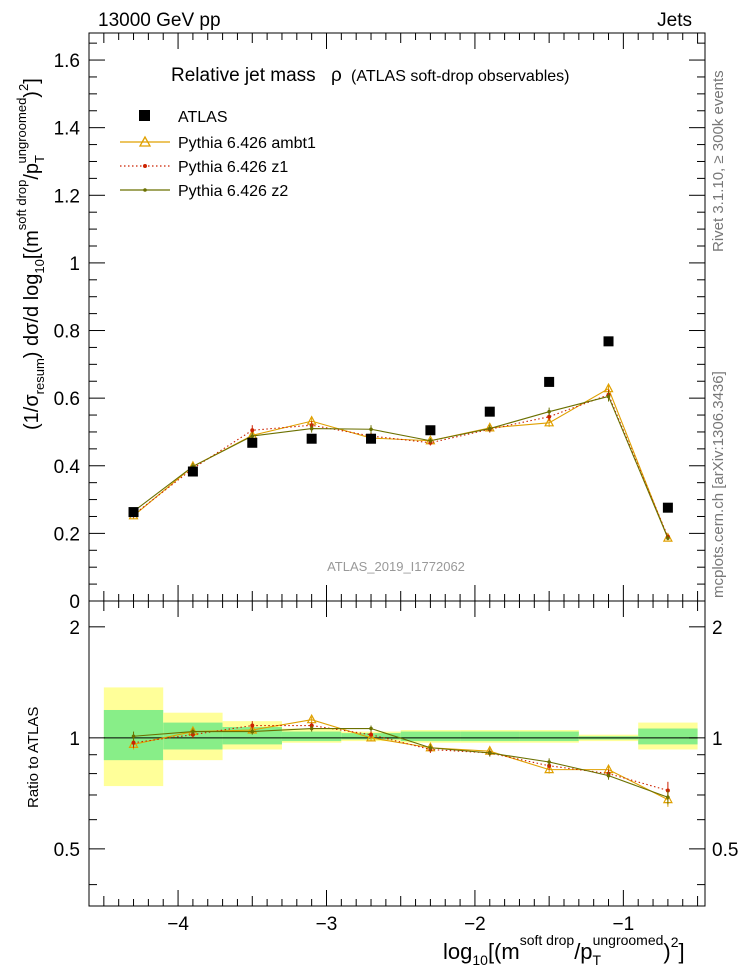 This screenshot has height=972, width=746. What do you see at coordinates (243, 75) in the screenshot?
I see `plot-title-main: Relative jet mass` at bounding box center [243, 75].